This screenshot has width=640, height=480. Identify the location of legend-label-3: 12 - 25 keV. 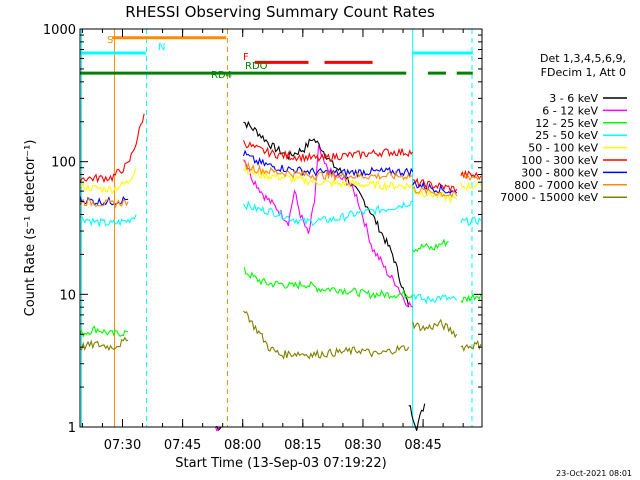
(566, 123).